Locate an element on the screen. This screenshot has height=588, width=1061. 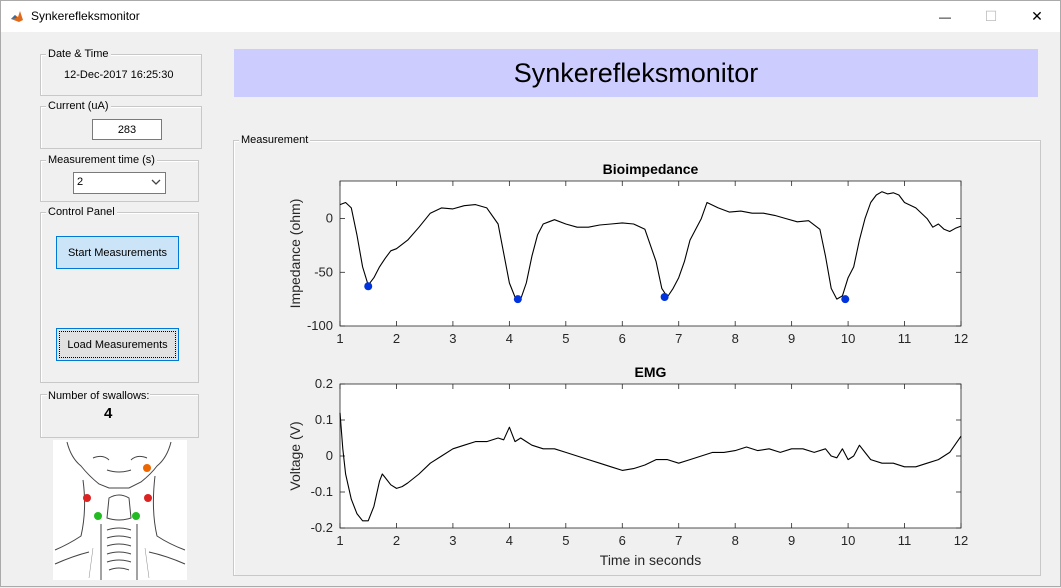
current-label: Current (uA) is located at coordinates (78, 106).